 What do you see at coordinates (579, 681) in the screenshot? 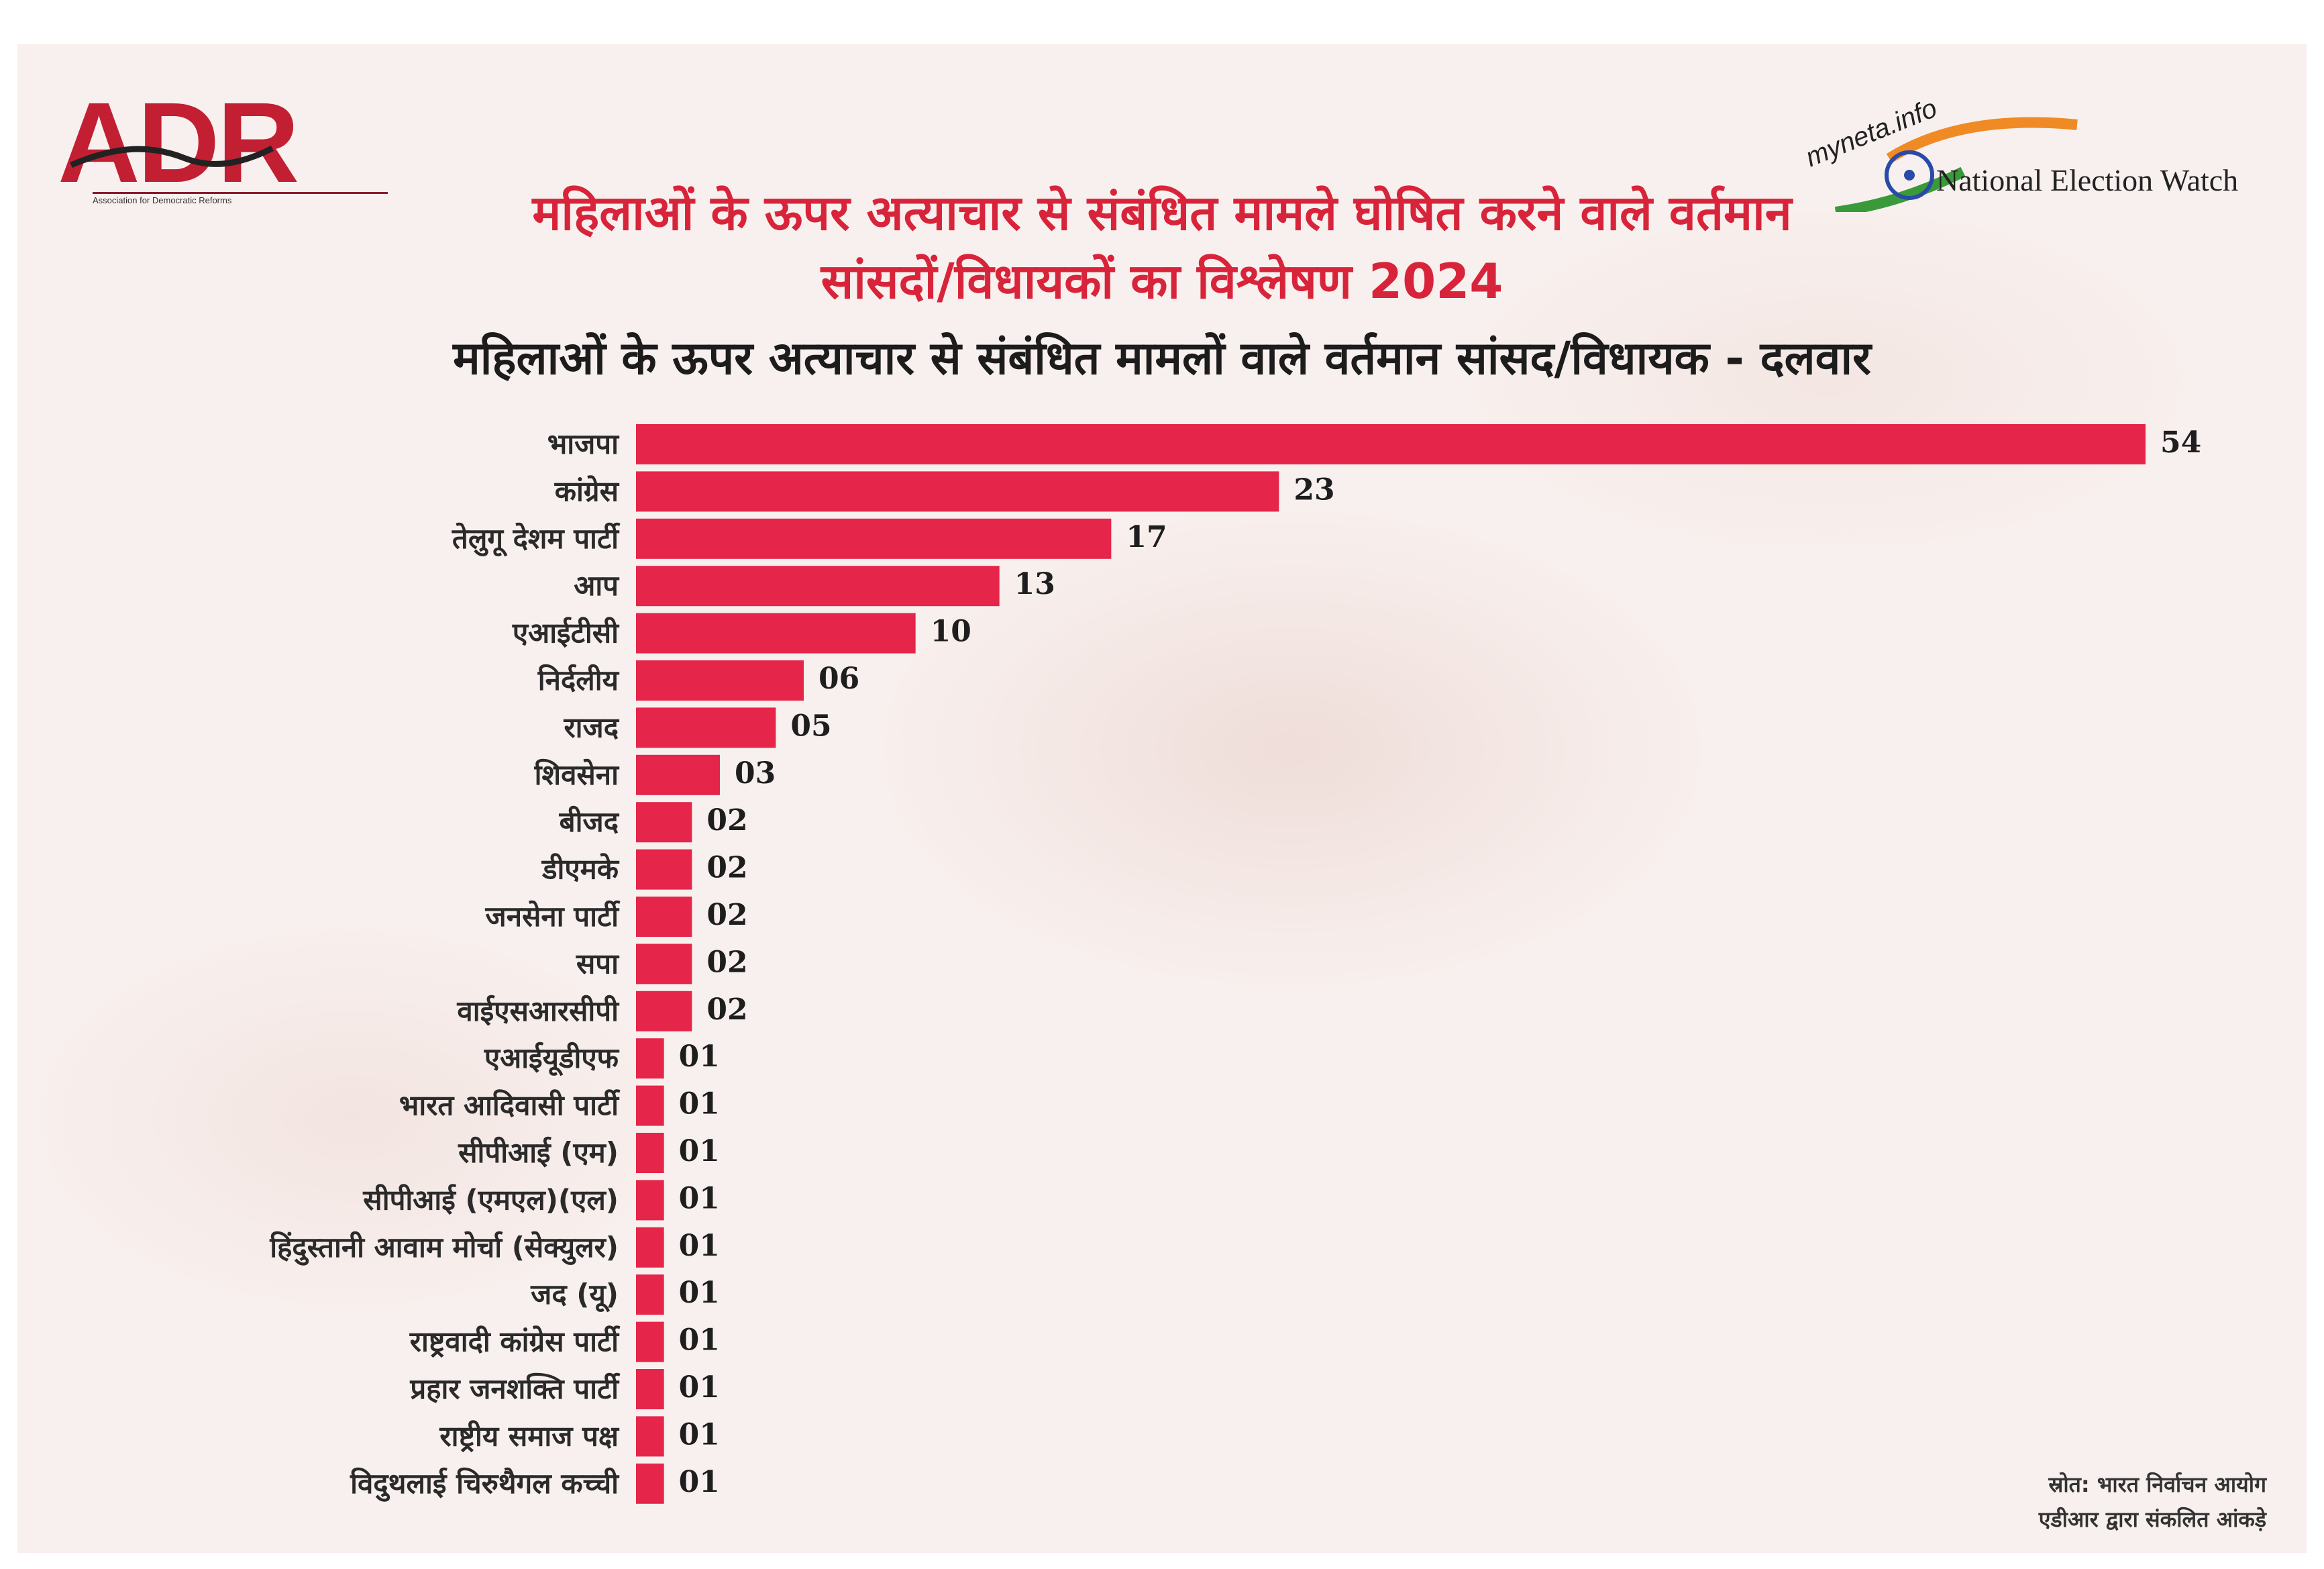
I see `category-label-5: निर्दलीय` at bounding box center [579, 681].